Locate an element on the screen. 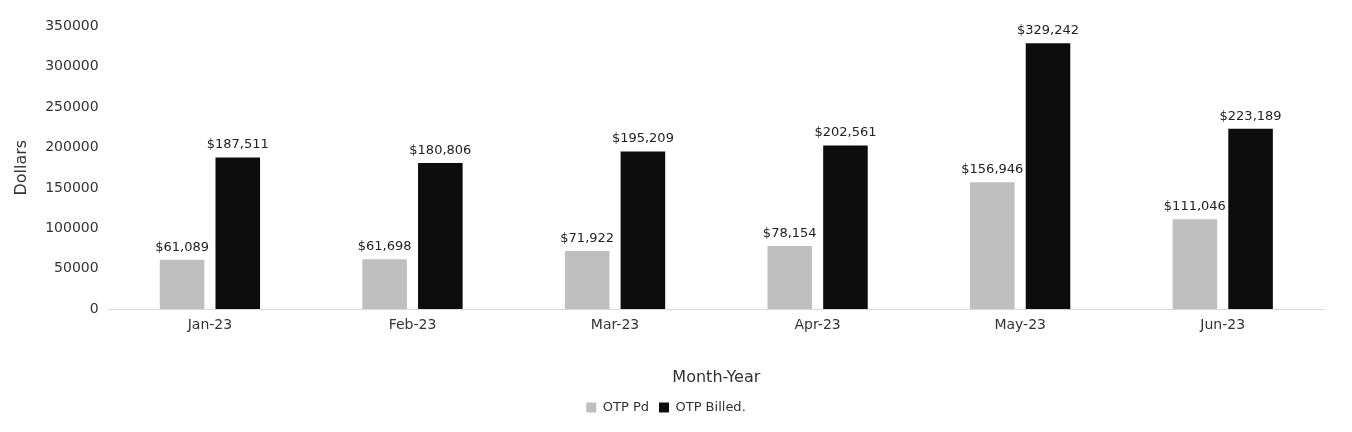 This screenshot has width=1352, height=432. x-axis-title: Month-Year is located at coordinates (716, 376).